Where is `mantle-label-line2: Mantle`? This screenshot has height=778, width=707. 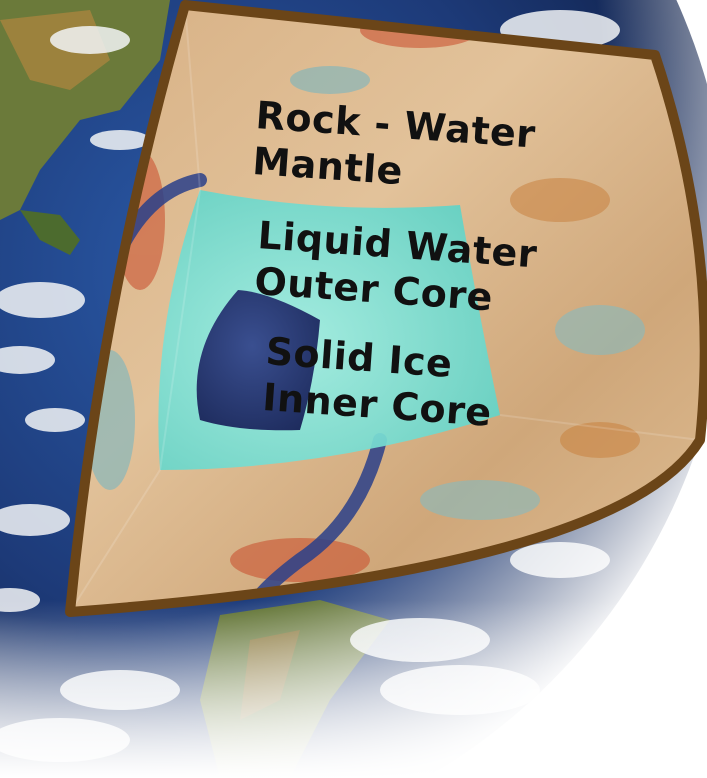 mantle-label-line2: Mantle is located at coordinates (327, 166).